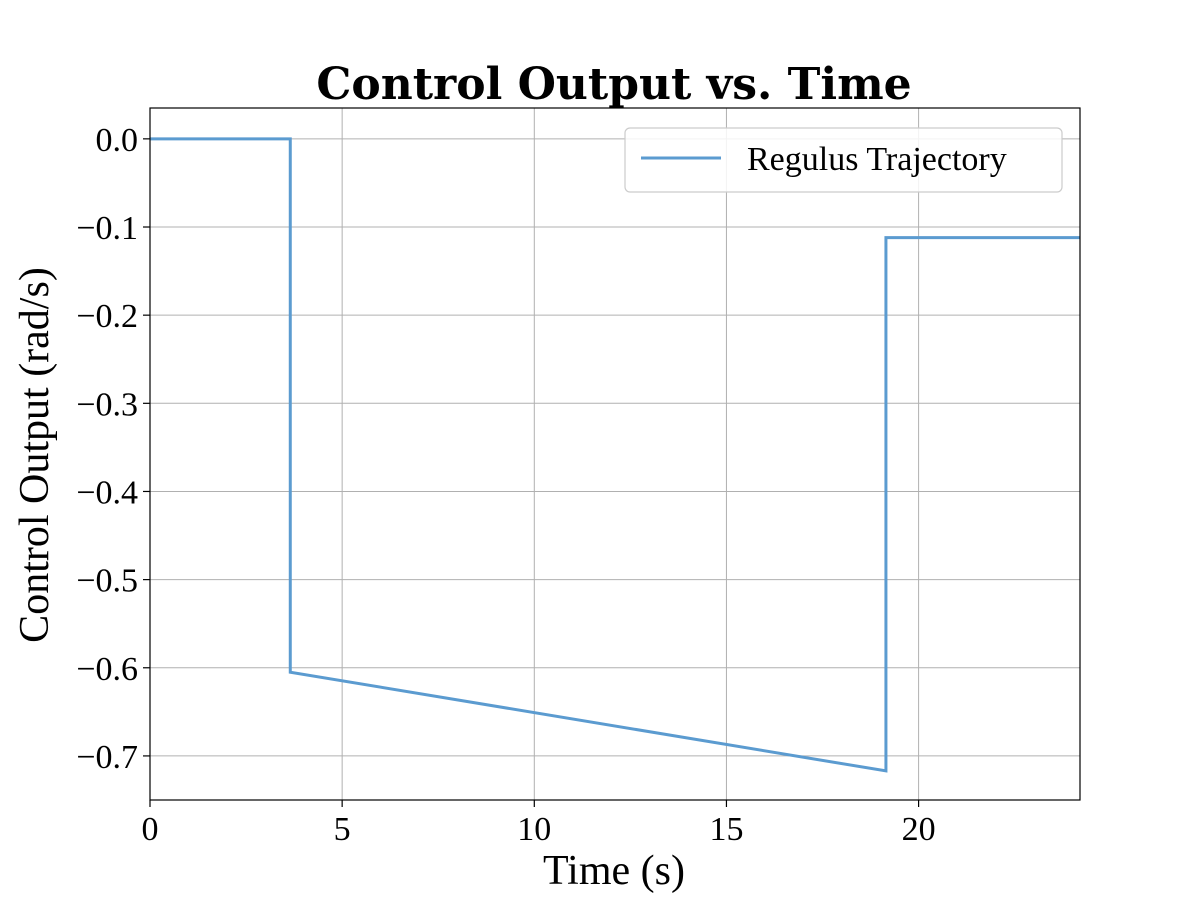  What do you see at coordinates (107, 316) in the screenshot?
I see `y-tick-label: −0.2` at bounding box center [107, 316].